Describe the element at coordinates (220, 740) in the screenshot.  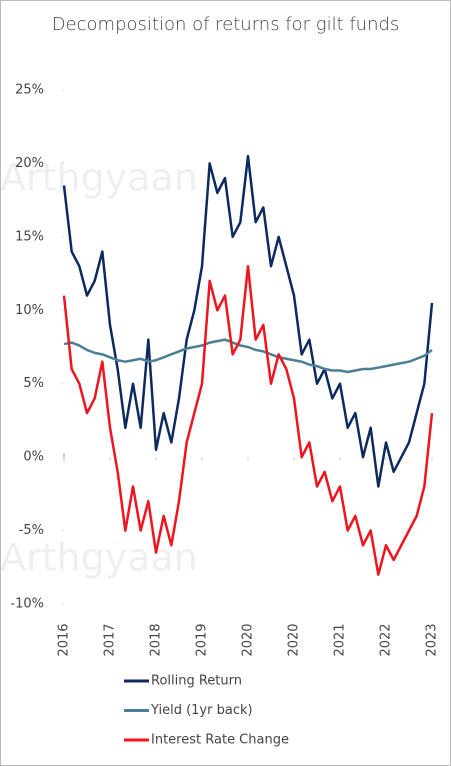
I see `legend-label: Interest Rate Change` at that location.